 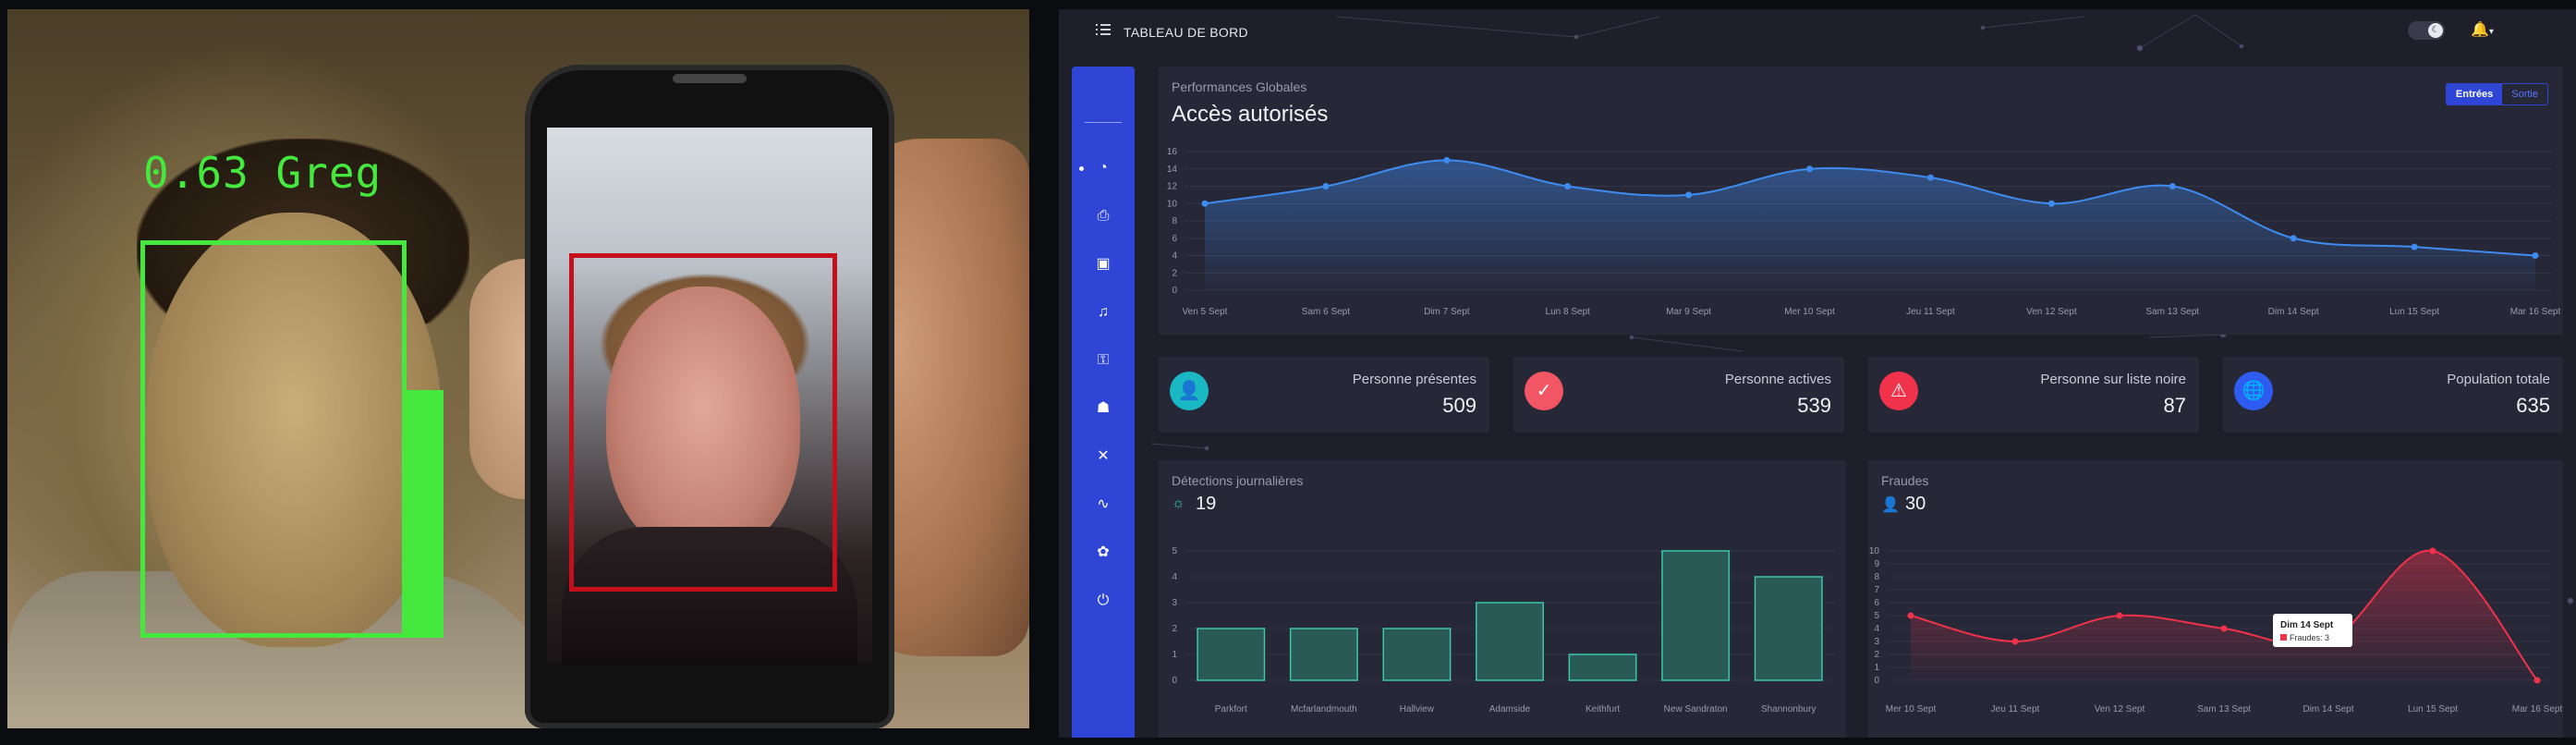 What do you see at coordinates (2435, 31) in the screenshot?
I see `moon-icon: ☾` at bounding box center [2435, 31].